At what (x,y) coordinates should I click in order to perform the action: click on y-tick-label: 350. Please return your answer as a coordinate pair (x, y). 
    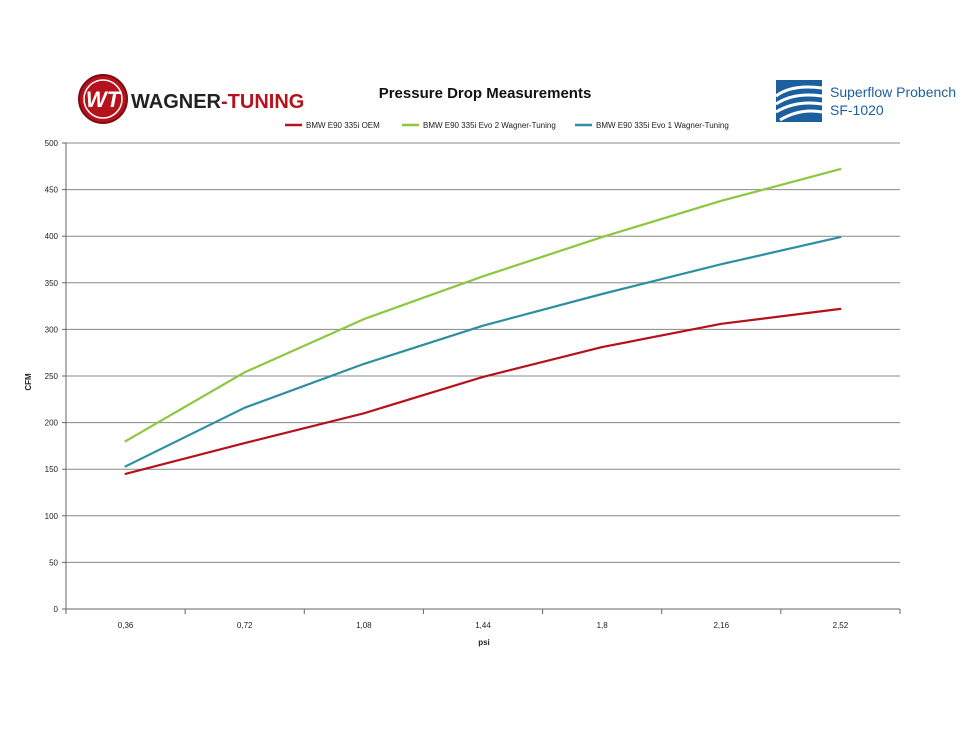
    Looking at the image, I should click on (52, 283).